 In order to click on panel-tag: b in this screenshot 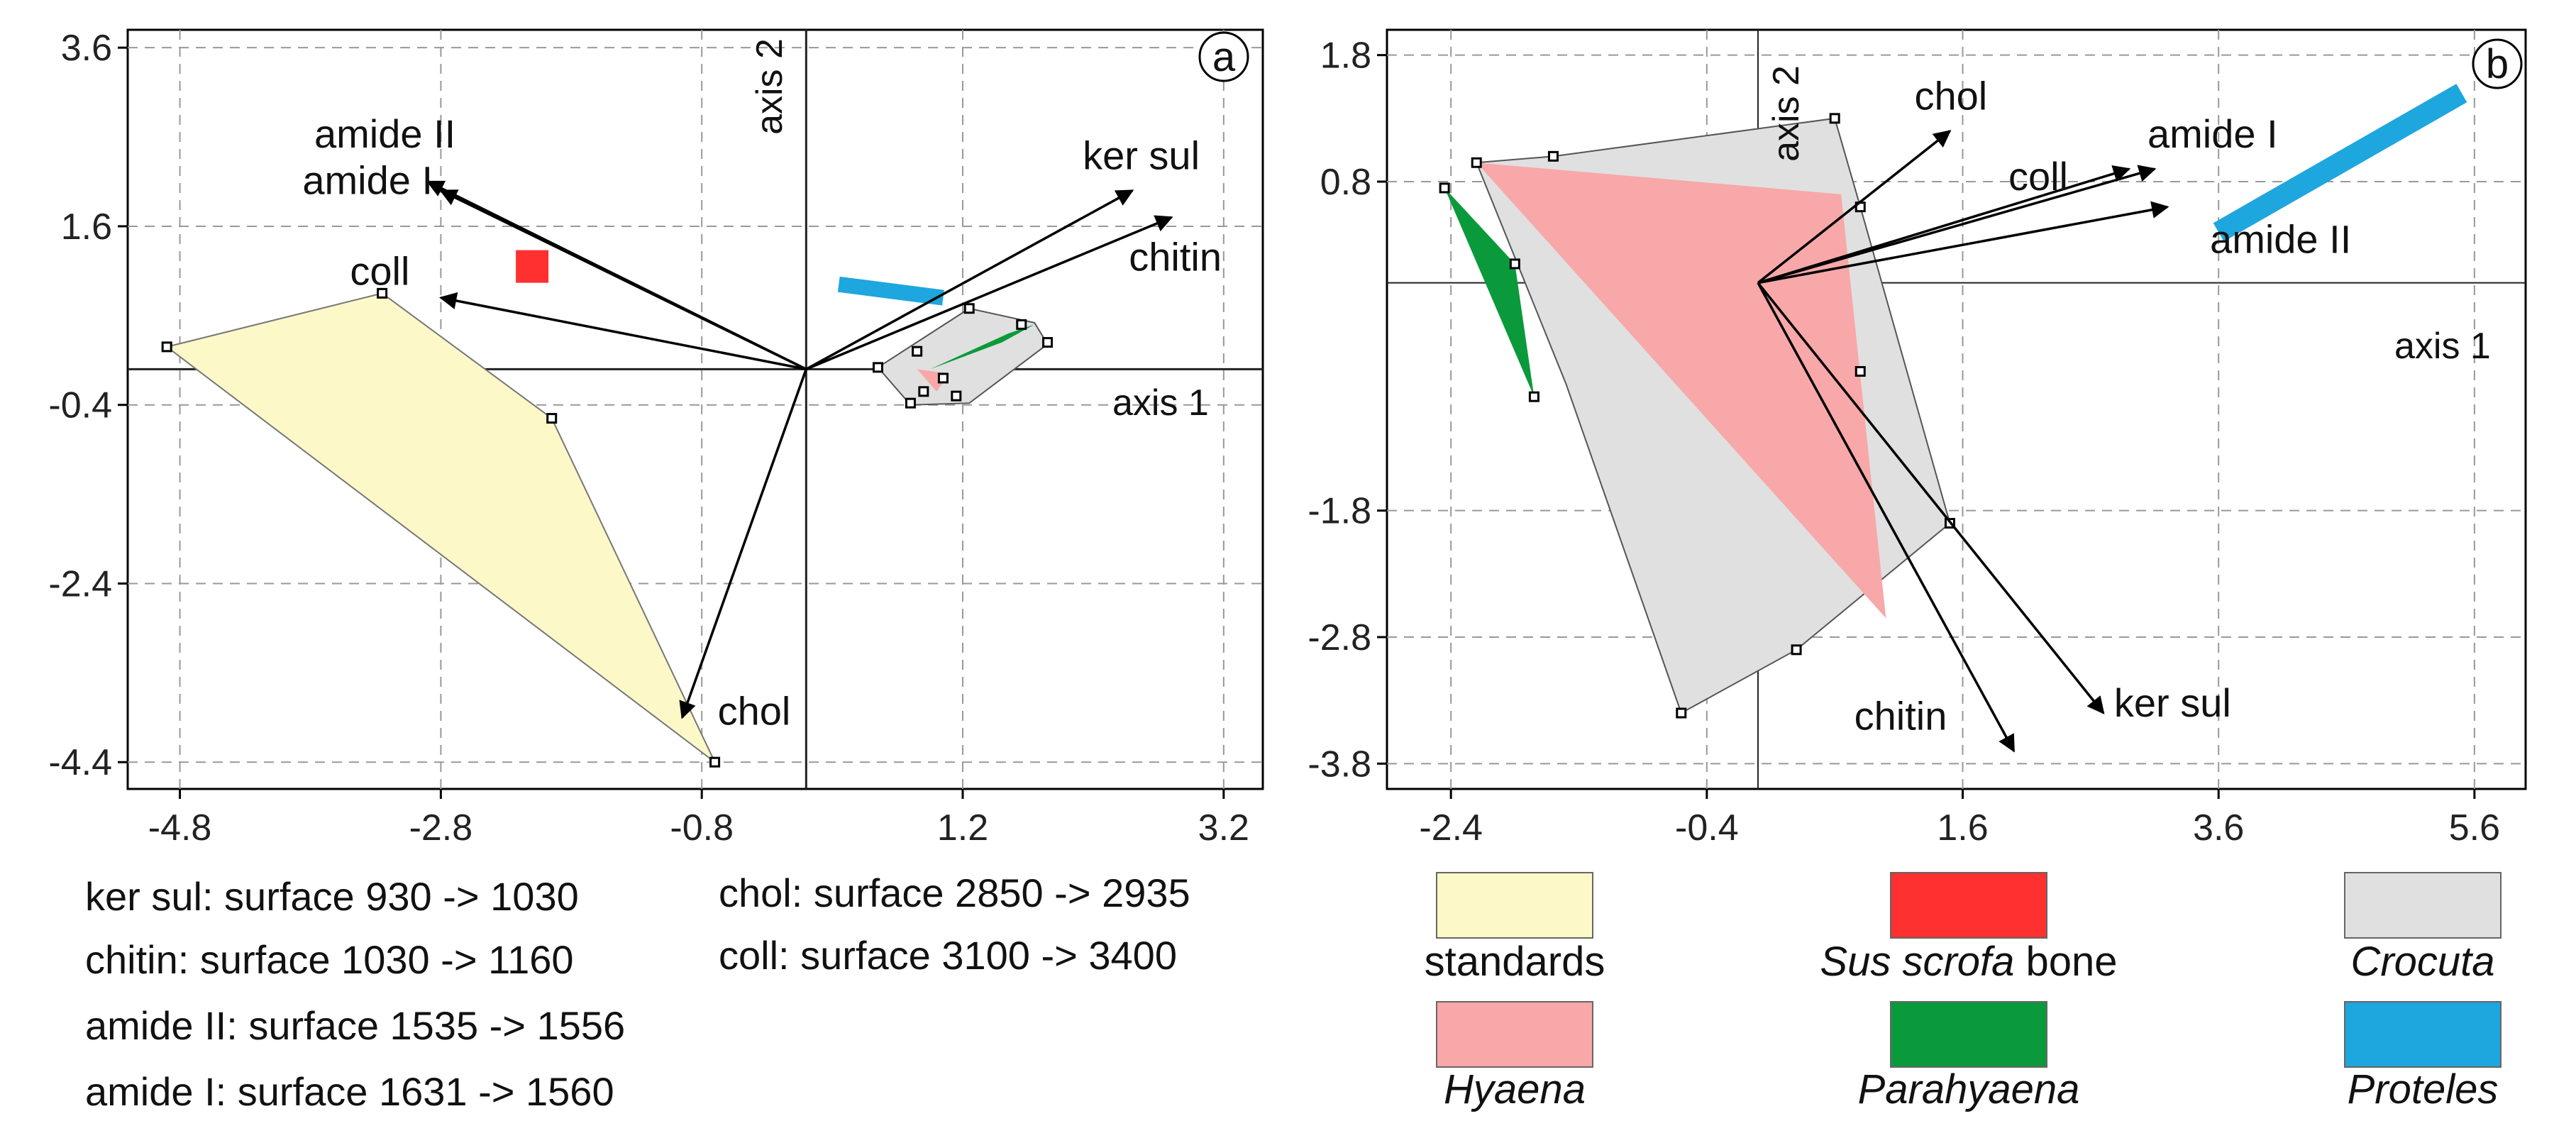, I will do `click(2497, 64)`.